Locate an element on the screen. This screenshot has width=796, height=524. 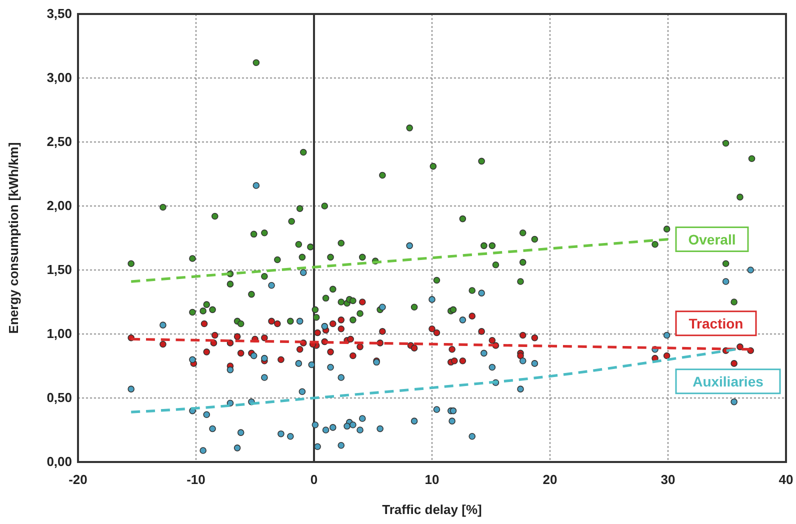
x-tick-label: 30 is located at coordinates (668, 479).